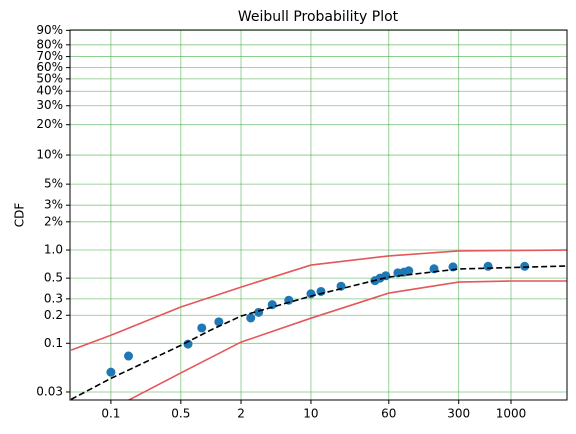 The height and width of the screenshot is (434, 576). Describe the element at coordinates (20, 215) in the screenshot. I see `y-axis-label: CDF` at that location.